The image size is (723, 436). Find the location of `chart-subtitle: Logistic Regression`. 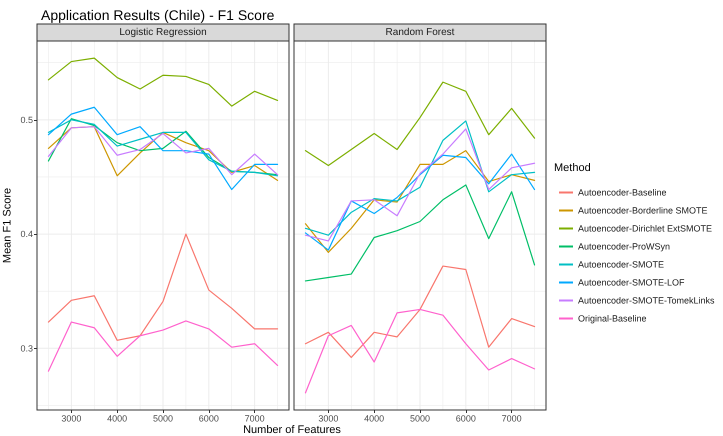

chart-subtitle: Logistic Regression is located at coordinates (163, 32).